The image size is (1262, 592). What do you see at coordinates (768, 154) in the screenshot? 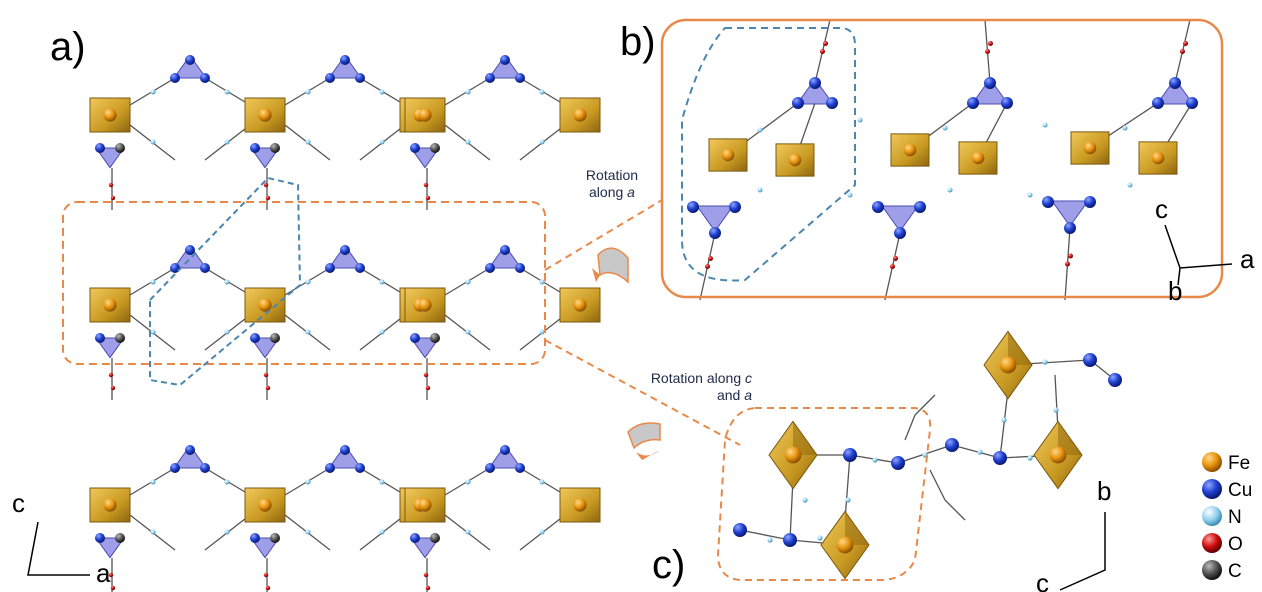
I see `highlight-box-blue-b` at bounding box center [768, 154].